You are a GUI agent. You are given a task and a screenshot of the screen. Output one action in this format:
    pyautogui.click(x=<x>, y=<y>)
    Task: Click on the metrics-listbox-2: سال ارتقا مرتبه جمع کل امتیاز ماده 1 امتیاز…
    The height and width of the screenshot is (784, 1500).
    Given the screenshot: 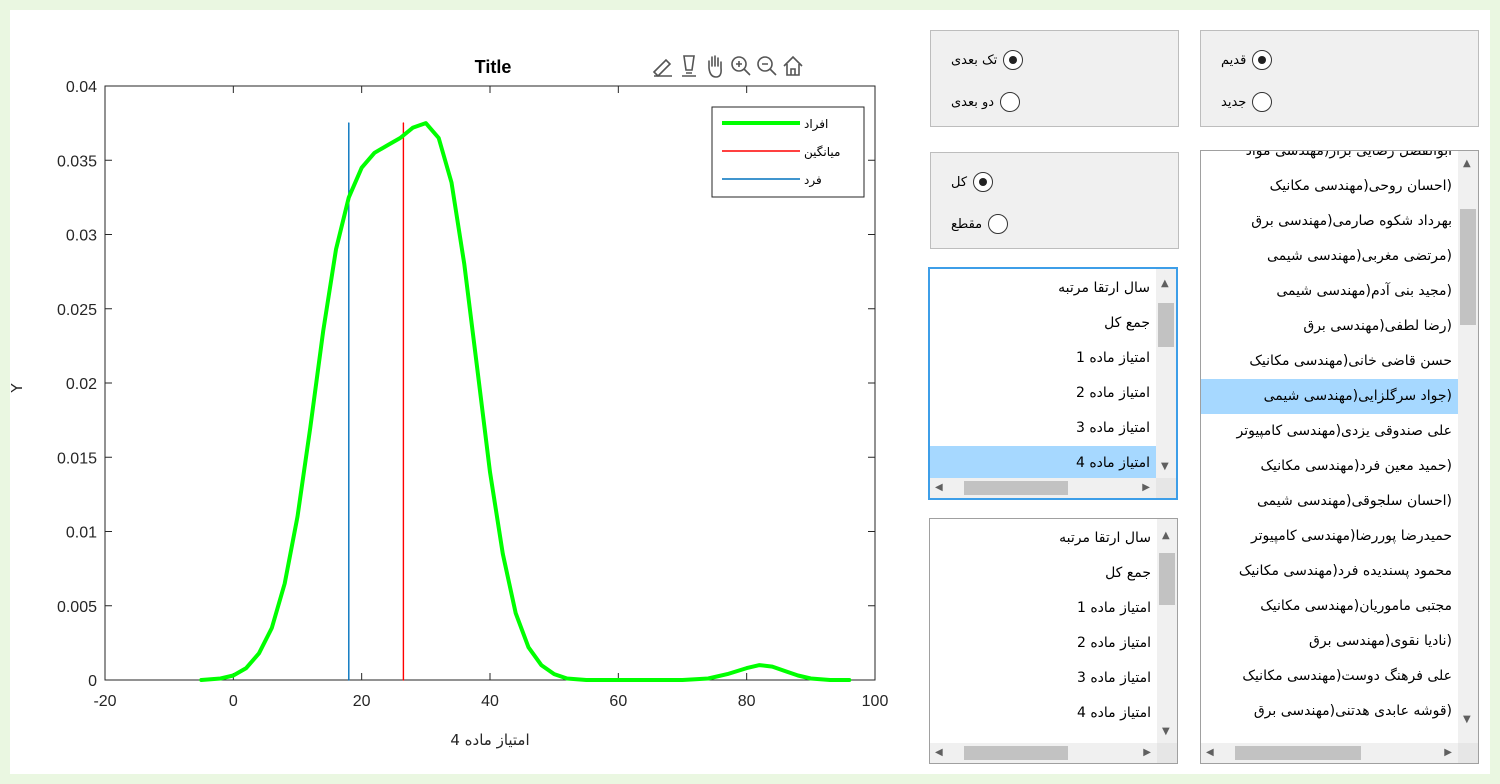 What is the action you would take?
    pyautogui.click(x=1053, y=641)
    